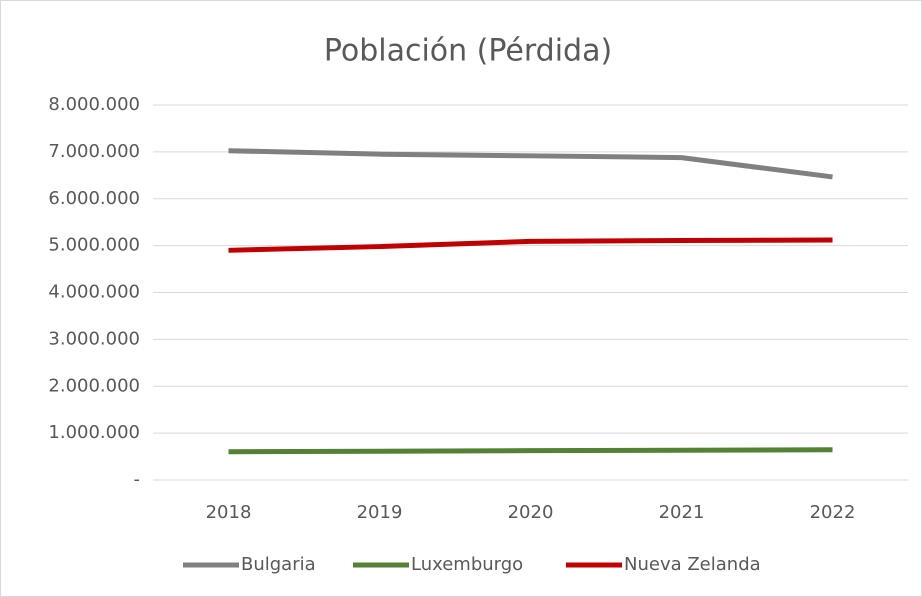 This screenshot has width=922, height=597. I want to click on y-tick-label: 5.000.000, so click(94, 245).